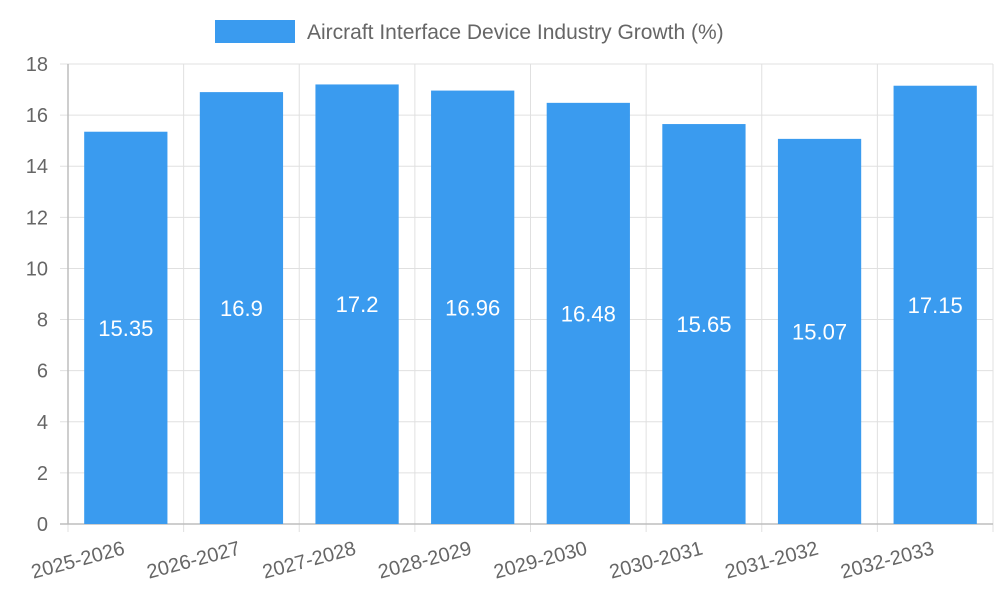 The width and height of the screenshot is (1000, 605). Describe the element at coordinates (37, 269) in the screenshot. I see `y-tick-label: 10` at that location.